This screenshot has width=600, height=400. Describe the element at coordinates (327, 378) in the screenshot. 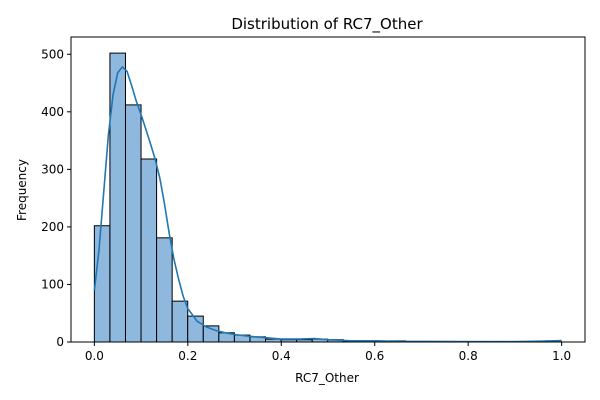

I see `x-axis-label: RC7_Other` at that location.